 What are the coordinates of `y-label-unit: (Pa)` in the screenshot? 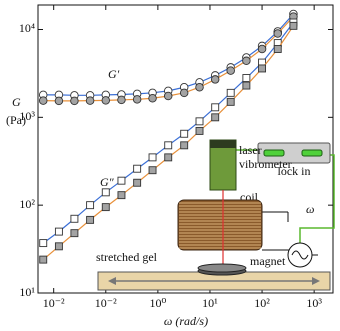 It's located at (16, 120).